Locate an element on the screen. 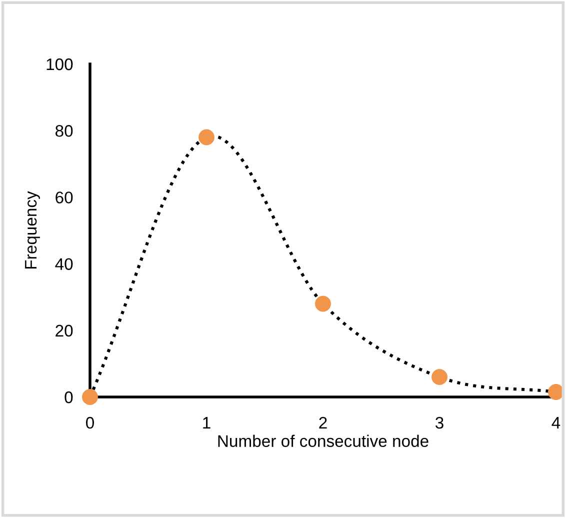  y-axis-title: Frequency is located at coordinates (32, 229).